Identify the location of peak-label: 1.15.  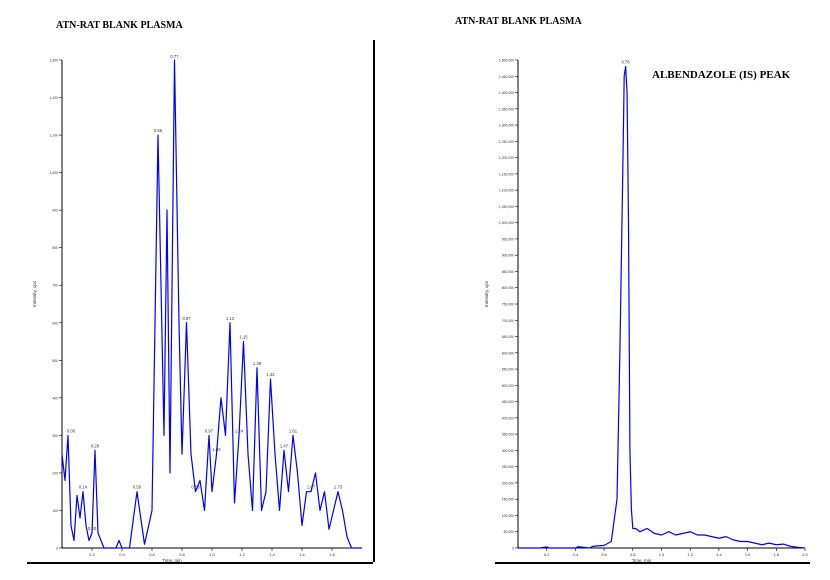
(243, 337).